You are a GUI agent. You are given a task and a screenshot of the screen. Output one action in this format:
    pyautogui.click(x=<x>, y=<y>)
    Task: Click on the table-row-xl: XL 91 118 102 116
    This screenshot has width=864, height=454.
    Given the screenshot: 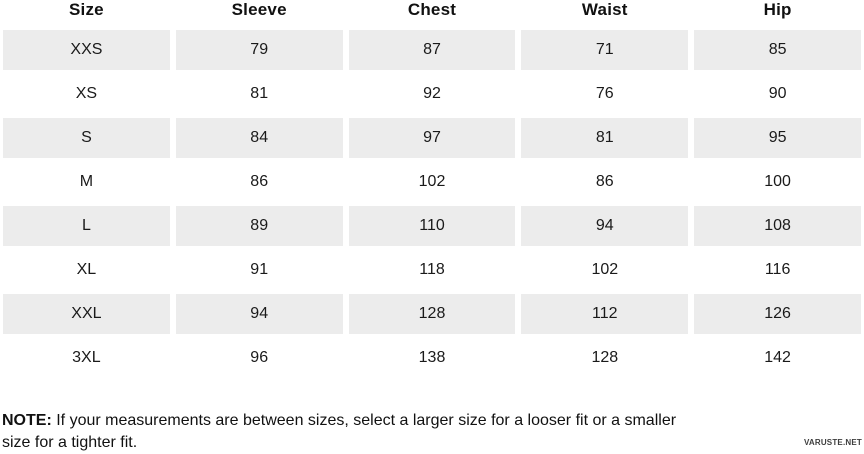 What is the action you would take?
    pyautogui.click(x=432, y=270)
    